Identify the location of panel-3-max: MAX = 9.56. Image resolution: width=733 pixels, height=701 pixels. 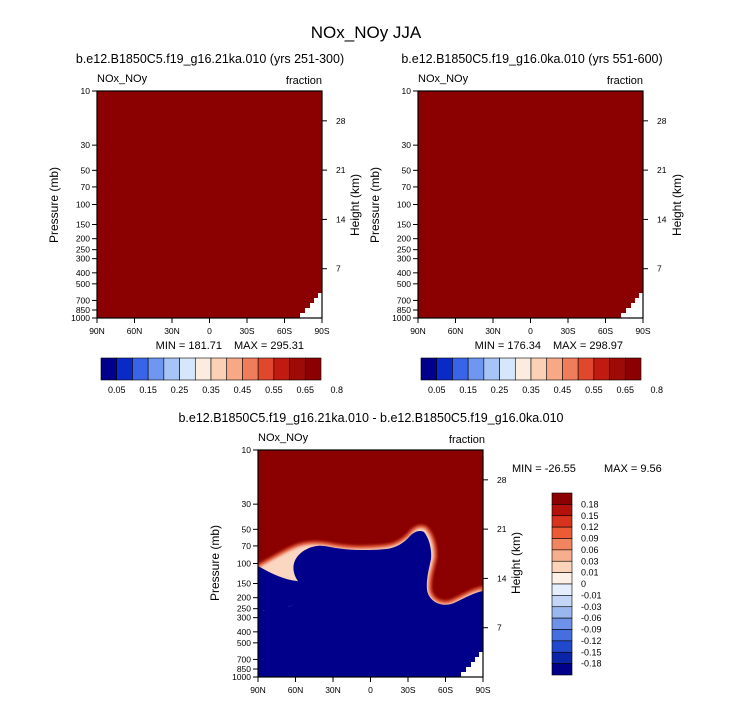
(633, 469).